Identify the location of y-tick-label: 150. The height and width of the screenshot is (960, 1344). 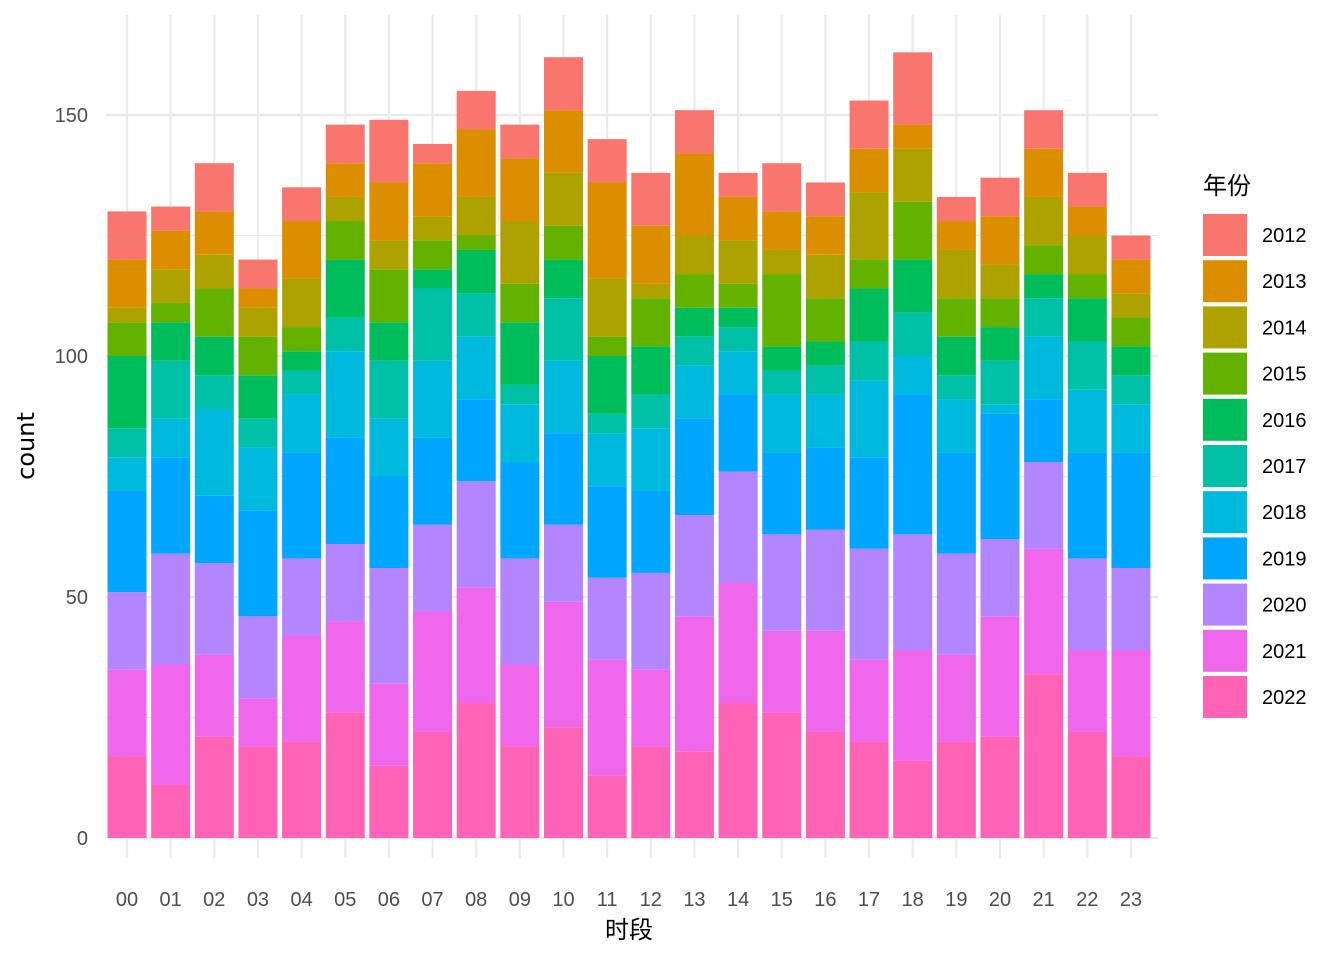
(71, 116).